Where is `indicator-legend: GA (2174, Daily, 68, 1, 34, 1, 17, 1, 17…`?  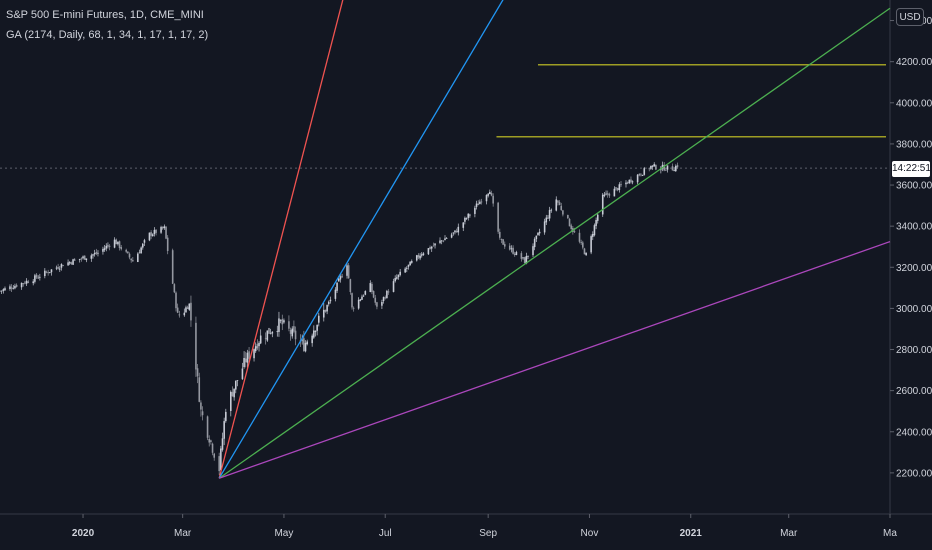 indicator-legend: GA (2174, Daily, 68, 1, 34, 1, 17, 1, 17… is located at coordinates (107, 35).